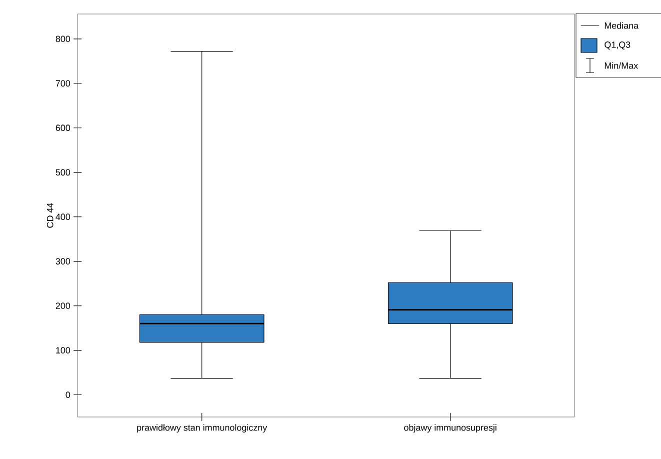 This screenshot has height=459, width=661. What do you see at coordinates (202, 428) in the screenshot?
I see `x-tick-label: prawidłowy stan immunologiczny` at bounding box center [202, 428].